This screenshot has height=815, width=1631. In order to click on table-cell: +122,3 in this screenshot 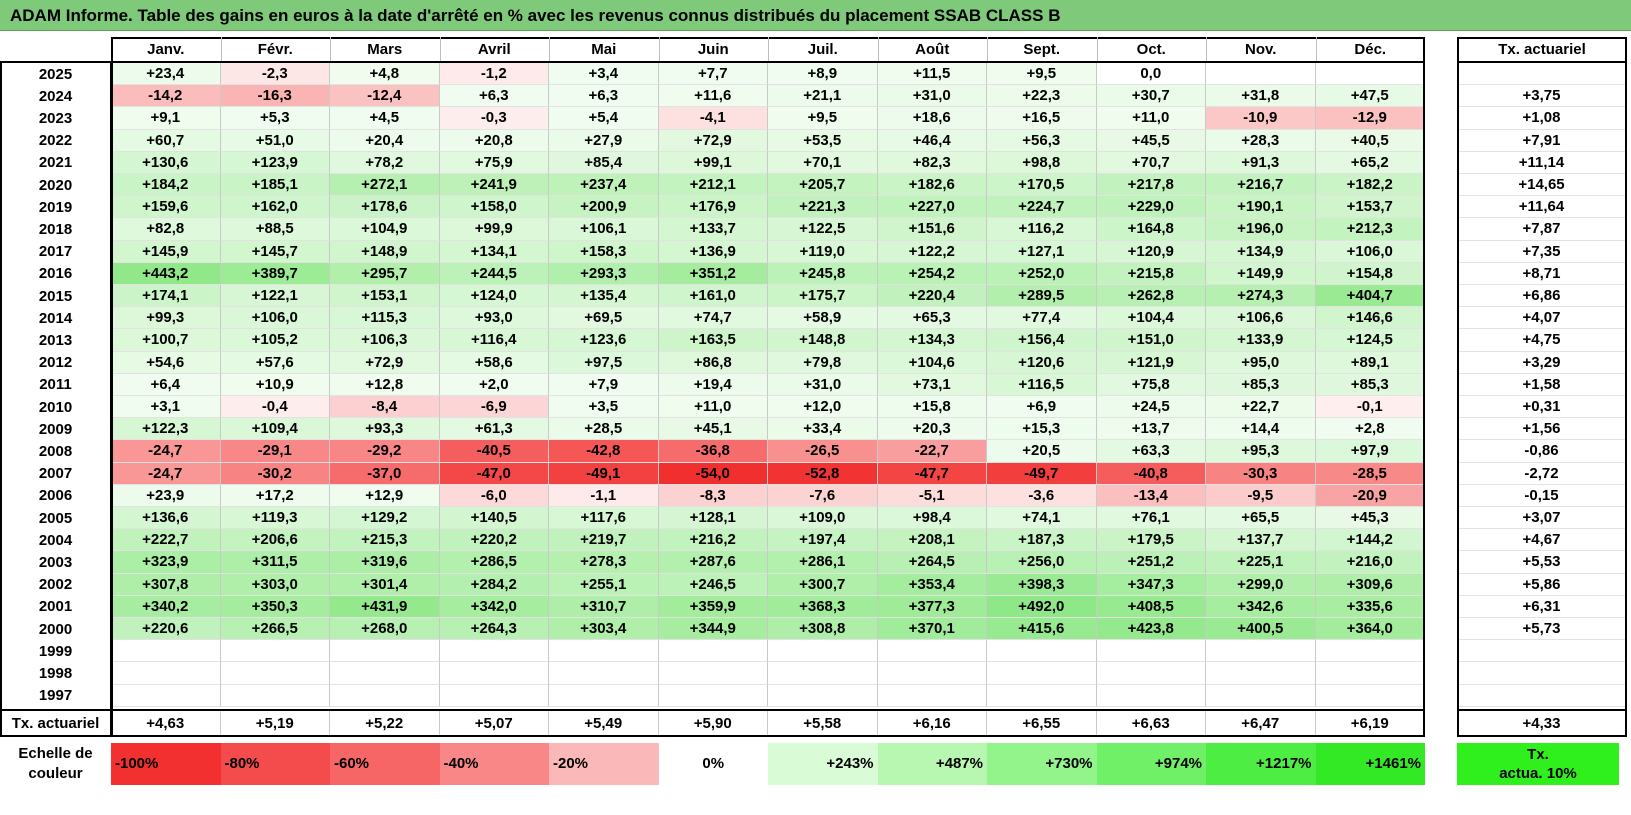, I will do `click(166, 429)`.